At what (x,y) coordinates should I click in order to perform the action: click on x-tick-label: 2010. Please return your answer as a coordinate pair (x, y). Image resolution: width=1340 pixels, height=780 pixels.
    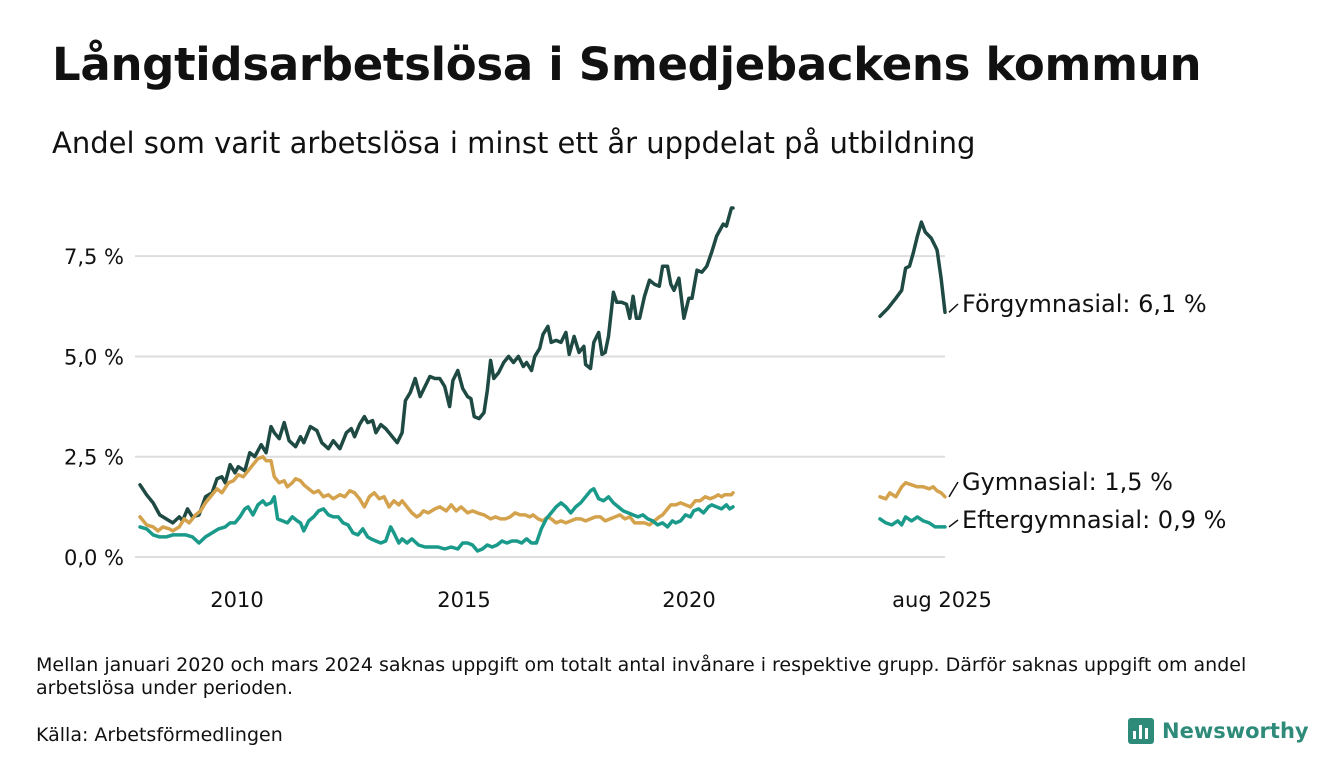
    Looking at the image, I should click on (236, 600).